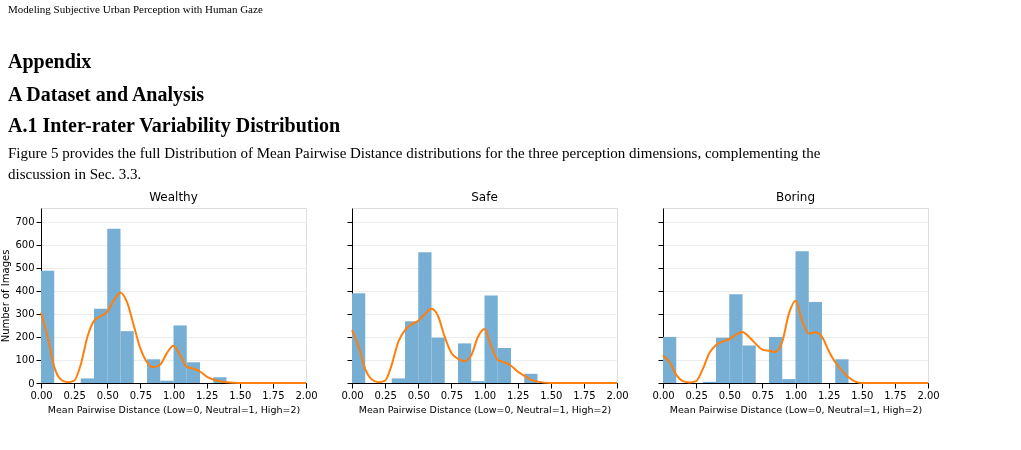 The width and height of the screenshot is (1021, 450). Describe the element at coordinates (31, 383) in the screenshot. I see `y-tick-label: 0` at that location.